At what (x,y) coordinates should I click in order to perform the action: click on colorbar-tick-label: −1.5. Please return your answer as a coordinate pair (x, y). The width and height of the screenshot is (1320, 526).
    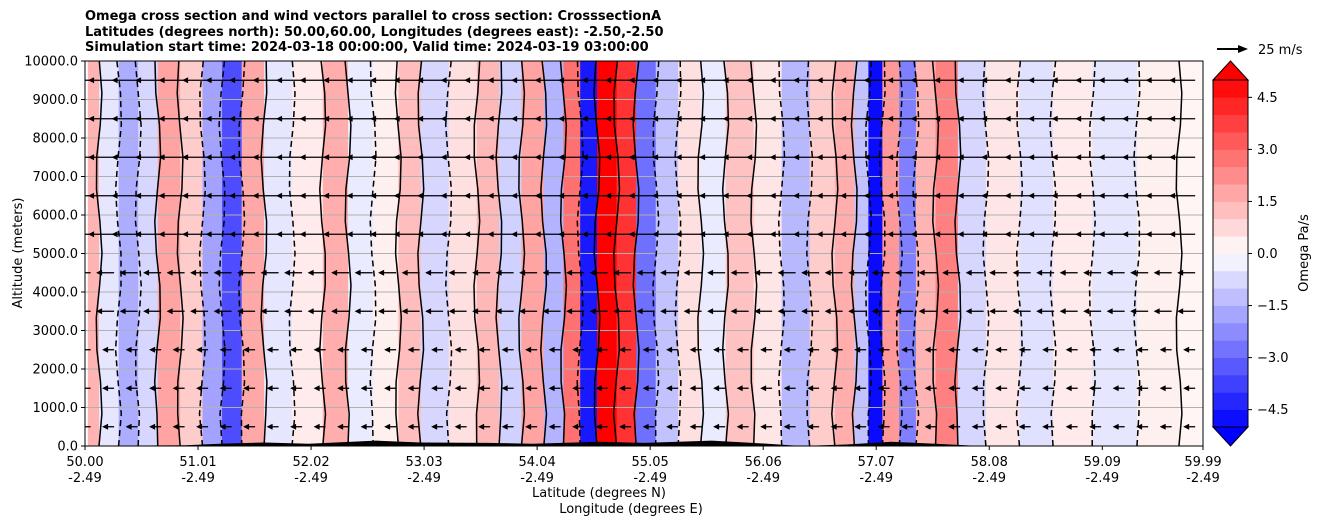
    Looking at the image, I should click on (1273, 306).